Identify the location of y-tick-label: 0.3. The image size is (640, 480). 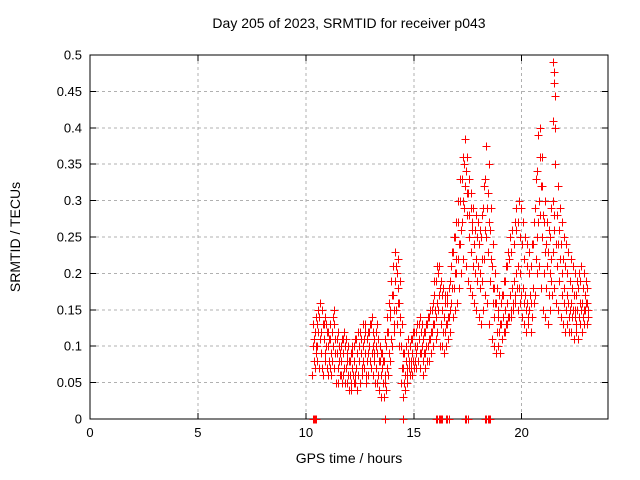
(73, 200).